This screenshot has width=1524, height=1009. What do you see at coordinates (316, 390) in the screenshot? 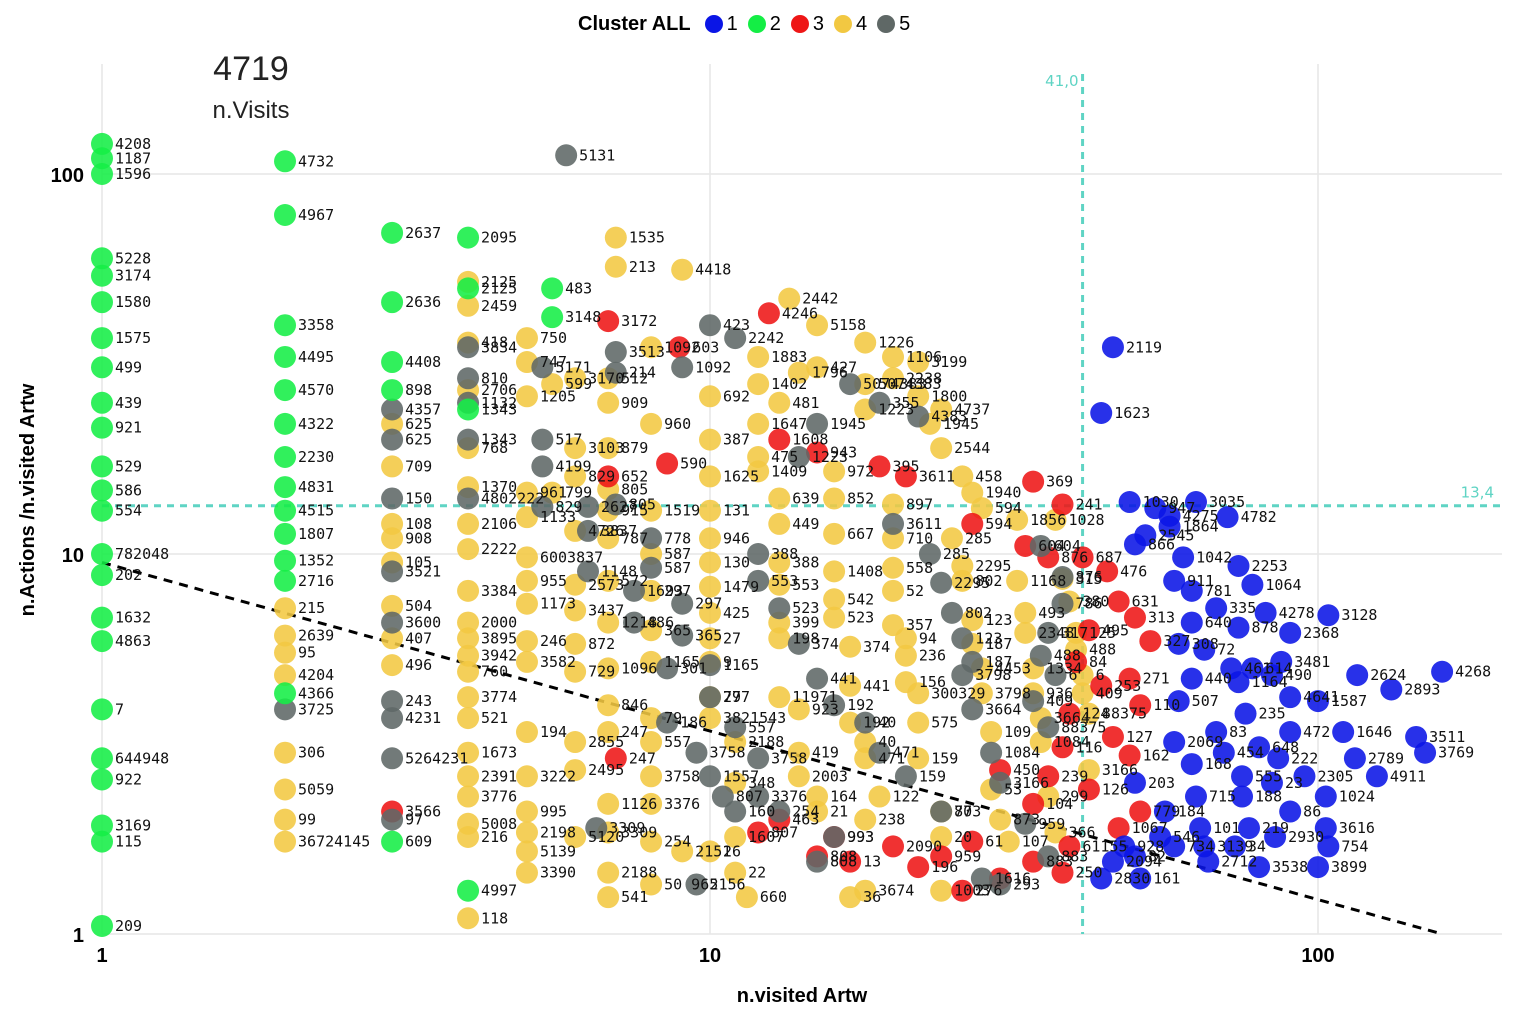
I see `data-label: 4570` at bounding box center [316, 390].